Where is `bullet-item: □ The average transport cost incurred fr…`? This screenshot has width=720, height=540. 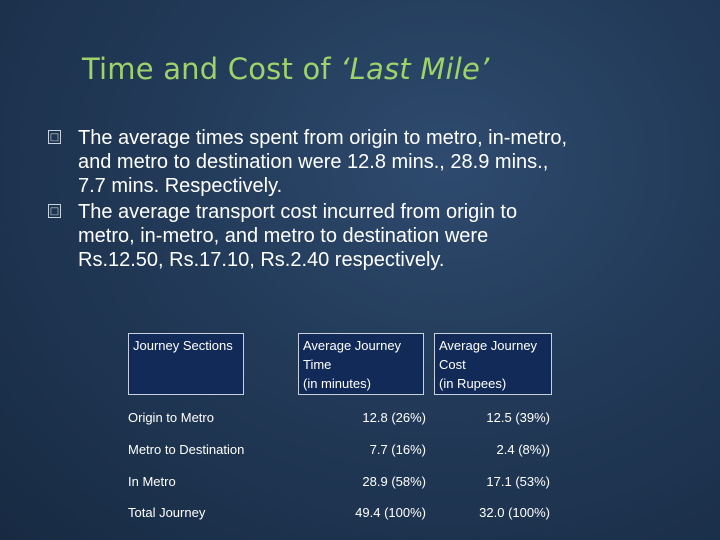 bullet-item: □ The average transport cost incurred fr… is located at coordinates (368, 236).